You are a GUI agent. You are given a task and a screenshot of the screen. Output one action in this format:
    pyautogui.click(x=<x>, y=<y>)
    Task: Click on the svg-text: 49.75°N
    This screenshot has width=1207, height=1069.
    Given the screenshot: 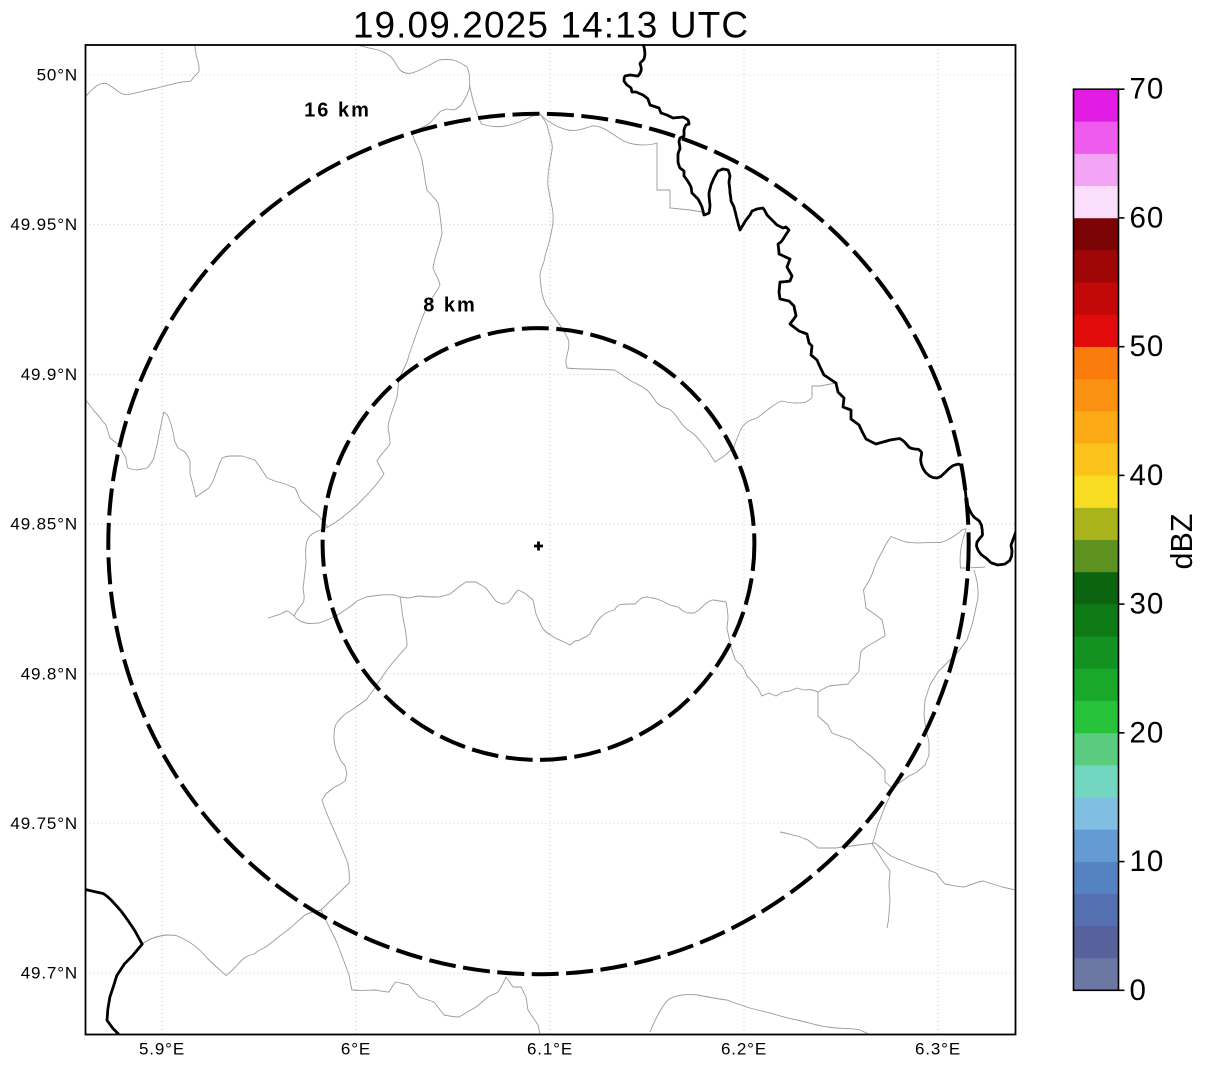 What is the action you would take?
    pyautogui.click(x=44, y=823)
    